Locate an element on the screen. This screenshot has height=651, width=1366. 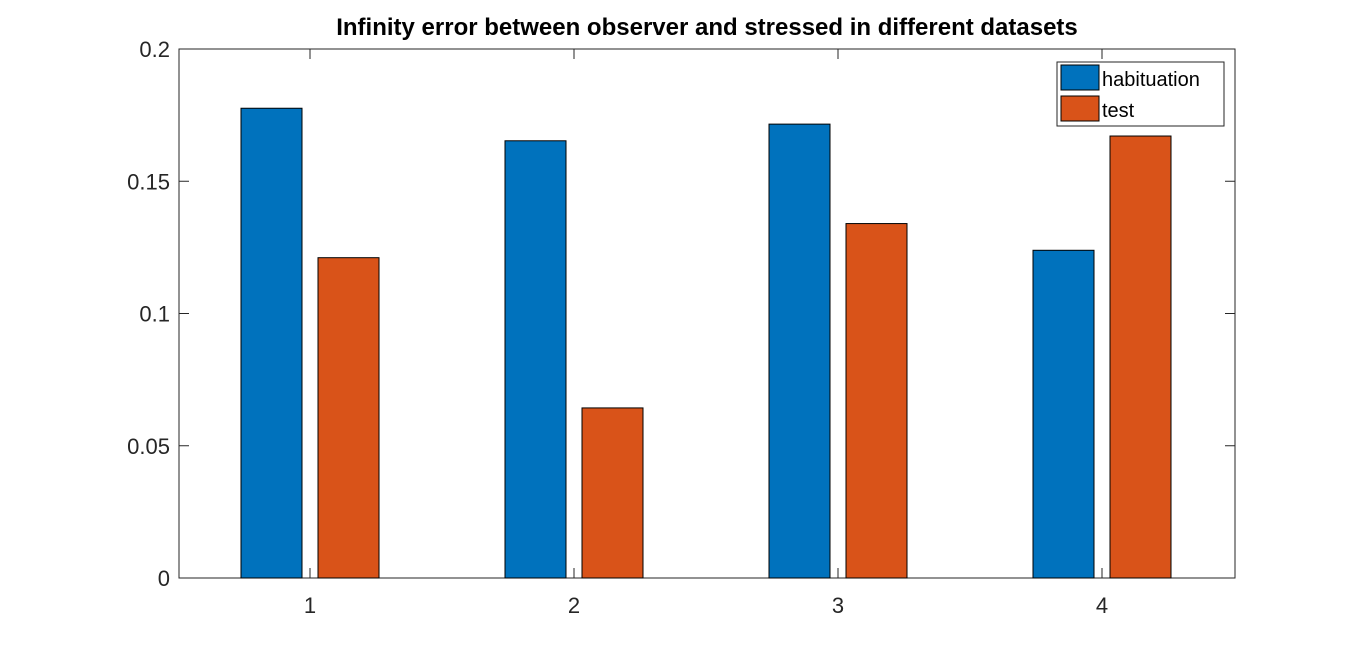
legend-swatch-test is located at coordinates (1080, 108).